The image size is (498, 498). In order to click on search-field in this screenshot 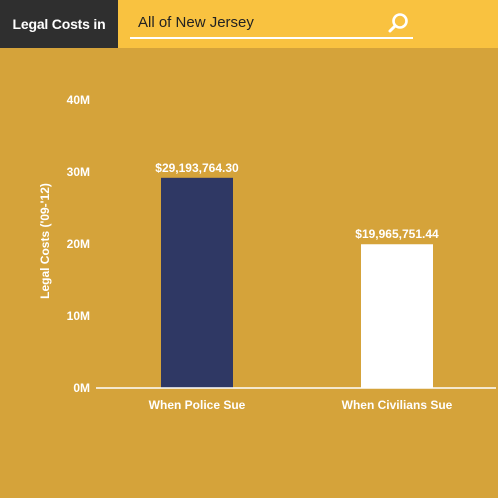, I will do `click(271, 24)`.